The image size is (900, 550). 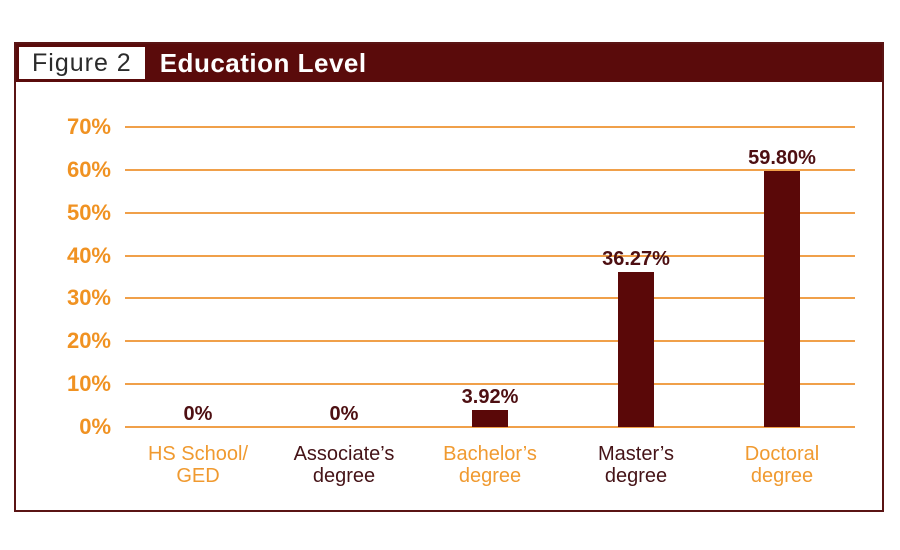 What do you see at coordinates (490, 212) in the screenshot?
I see `gridline-50%` at bounding box center [490, 212].